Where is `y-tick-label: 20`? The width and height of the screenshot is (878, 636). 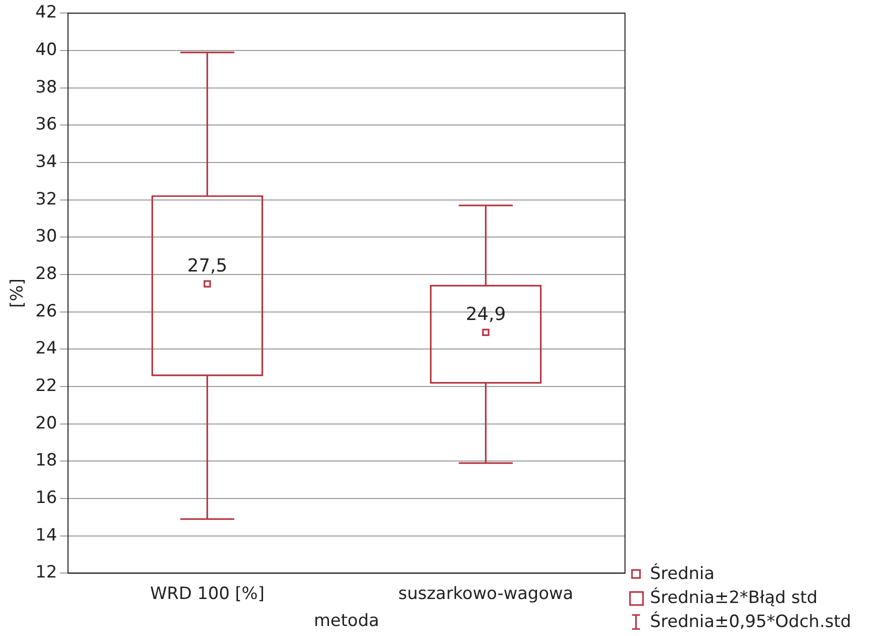
y-tick-label: 20 is located at coordinates (46, 423).